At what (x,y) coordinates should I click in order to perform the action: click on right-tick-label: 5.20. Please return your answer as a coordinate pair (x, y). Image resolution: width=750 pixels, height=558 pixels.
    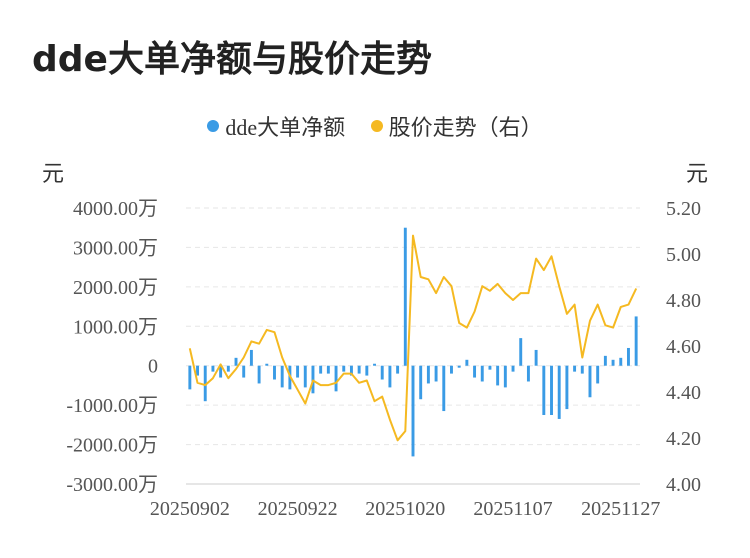
    Looking at the image, I should click on (683, 209).